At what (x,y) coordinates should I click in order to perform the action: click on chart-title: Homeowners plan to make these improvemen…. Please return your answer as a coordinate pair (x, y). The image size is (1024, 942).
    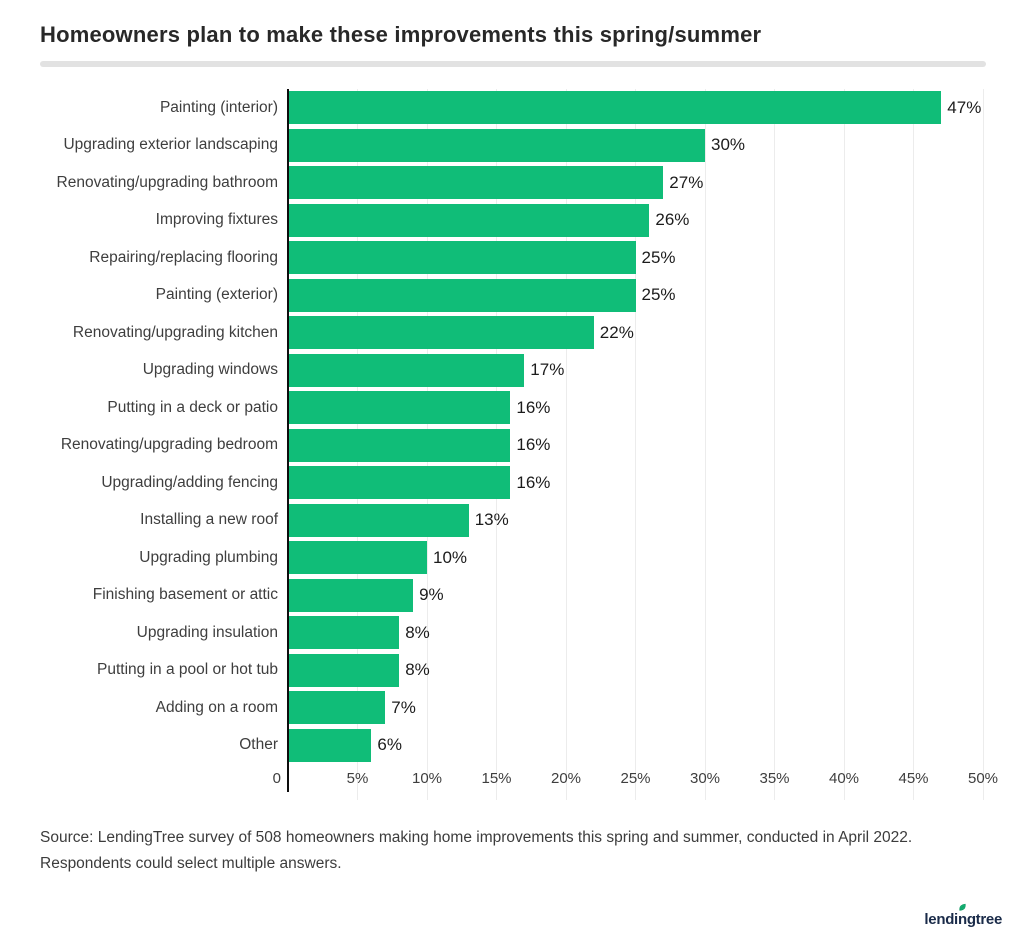
    Looking at the image, I should click on (401, 34).